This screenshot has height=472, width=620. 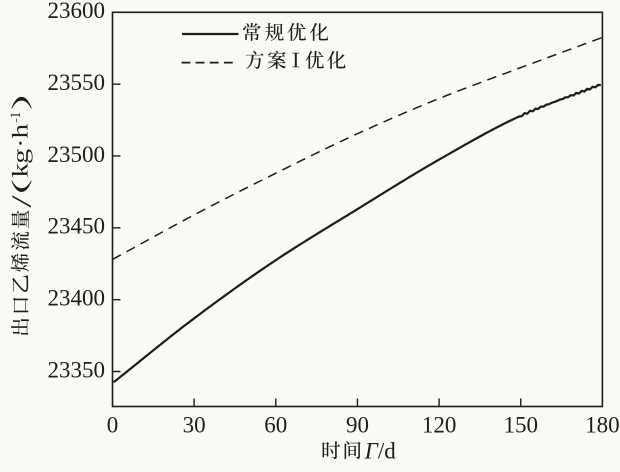 What do you see at coordinates (602, 425) in the screenshot?
I see `svg-text: 180` at bounding box center [602, 425].